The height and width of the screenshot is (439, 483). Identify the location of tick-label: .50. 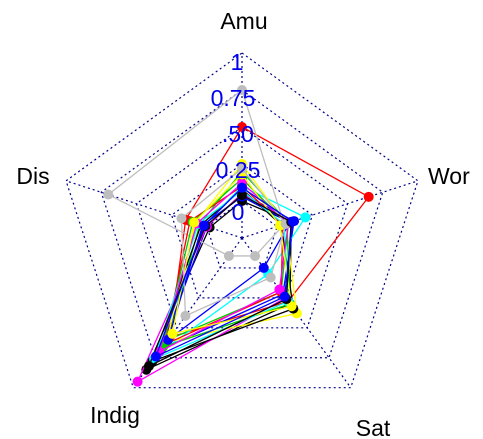
(238, 134).